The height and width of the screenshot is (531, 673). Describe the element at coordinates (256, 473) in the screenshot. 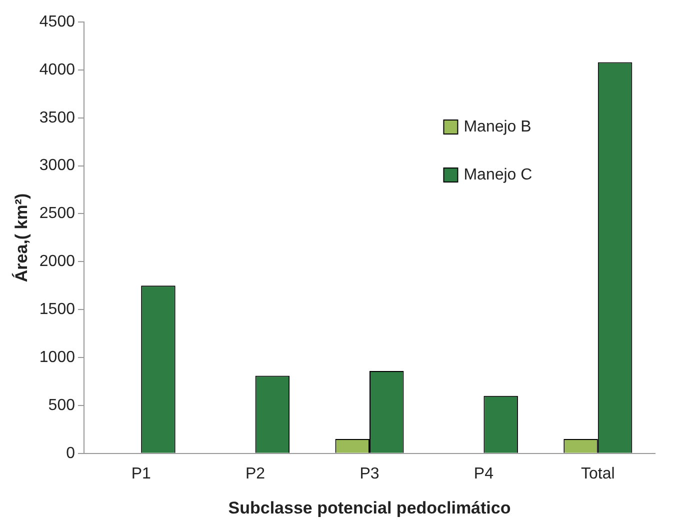

I see `x-tick-label: P2` at that location.